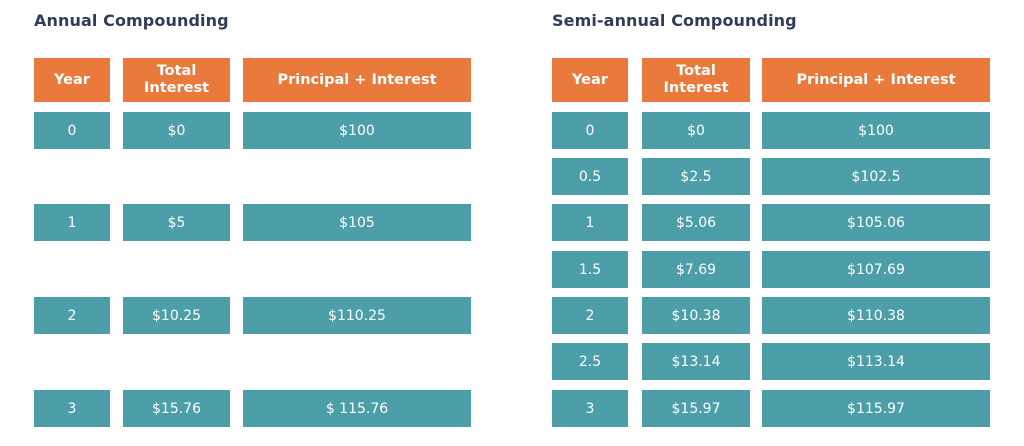 This screenshot has width=1024, height=446. Describe the element at coordinates (72, 408) in the screenshot. I see `annual-row-3-year: 3` at that location.